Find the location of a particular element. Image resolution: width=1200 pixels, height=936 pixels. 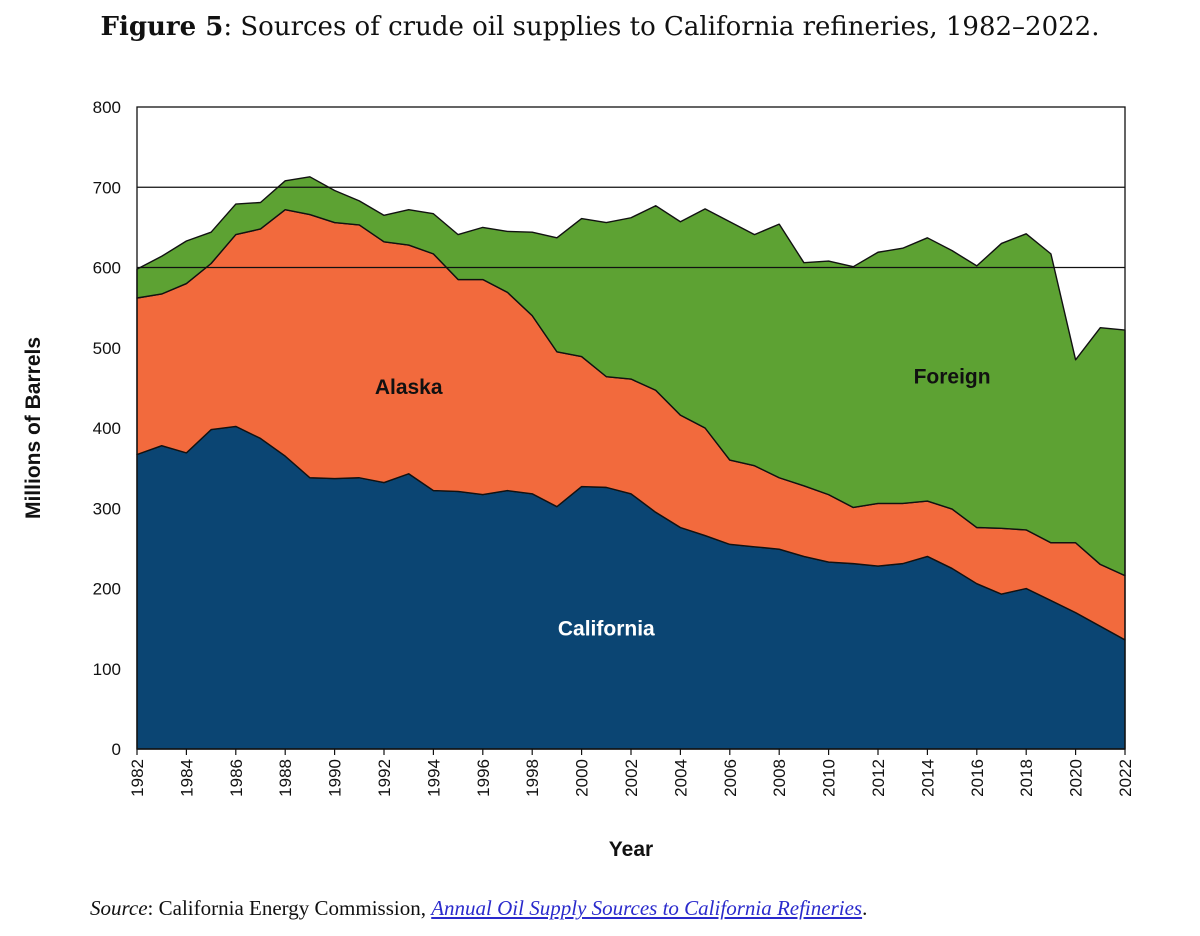

gridlines is located at coordinates (631, 227).